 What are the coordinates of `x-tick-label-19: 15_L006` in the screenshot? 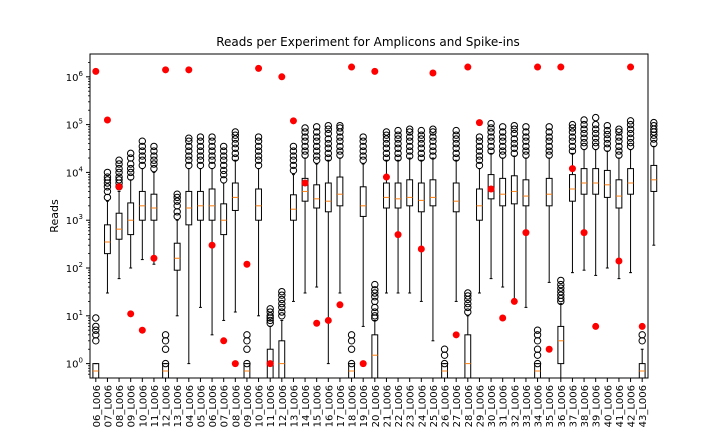 It's located at (318, 406).